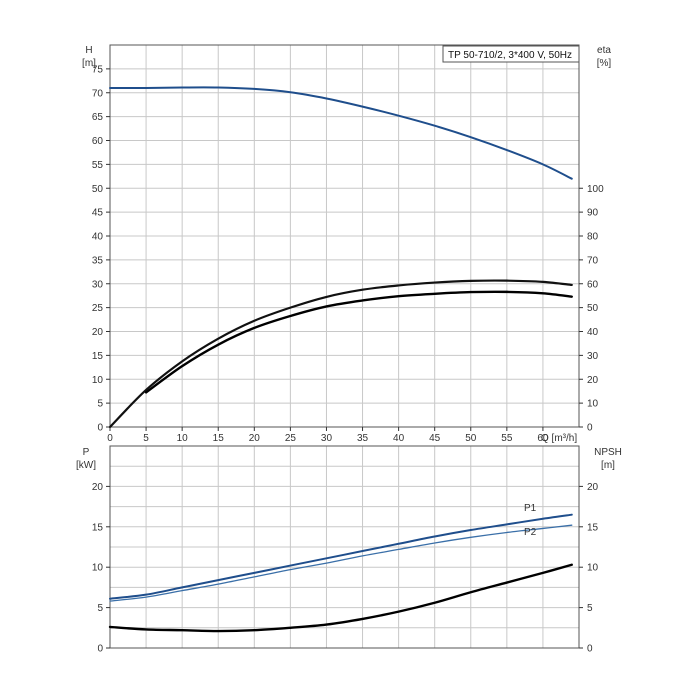  Describe the element at coordinates (590, 608) in the screenshot. I see `bottom-right-tick-label: 5` at that location.